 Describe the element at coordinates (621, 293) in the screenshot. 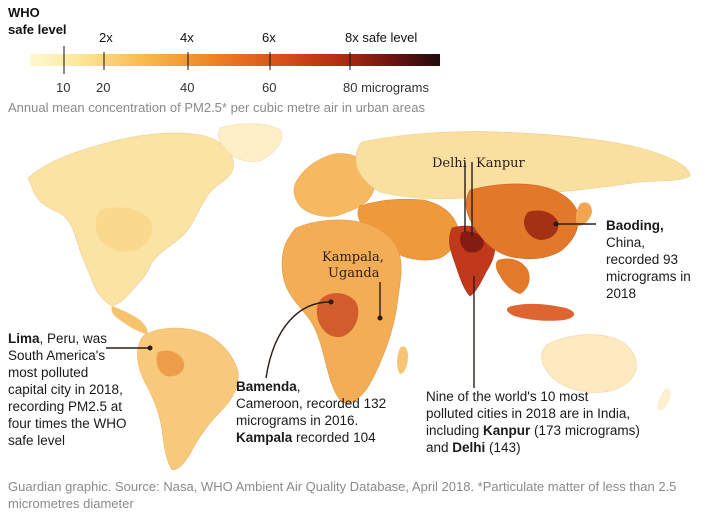

I see `baoding-line4: 2018` at that location.